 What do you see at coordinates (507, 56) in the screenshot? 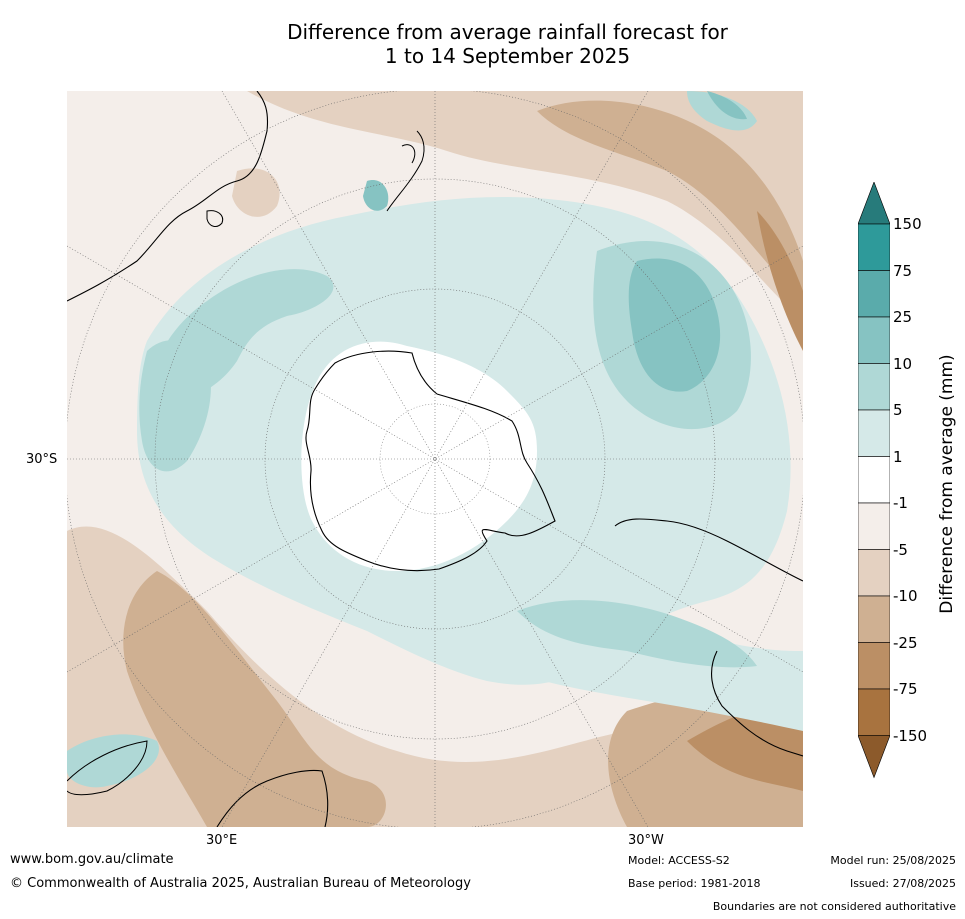
I see `title-line-2: 1 to 14 September 2025` at bounding box center [507, 56].